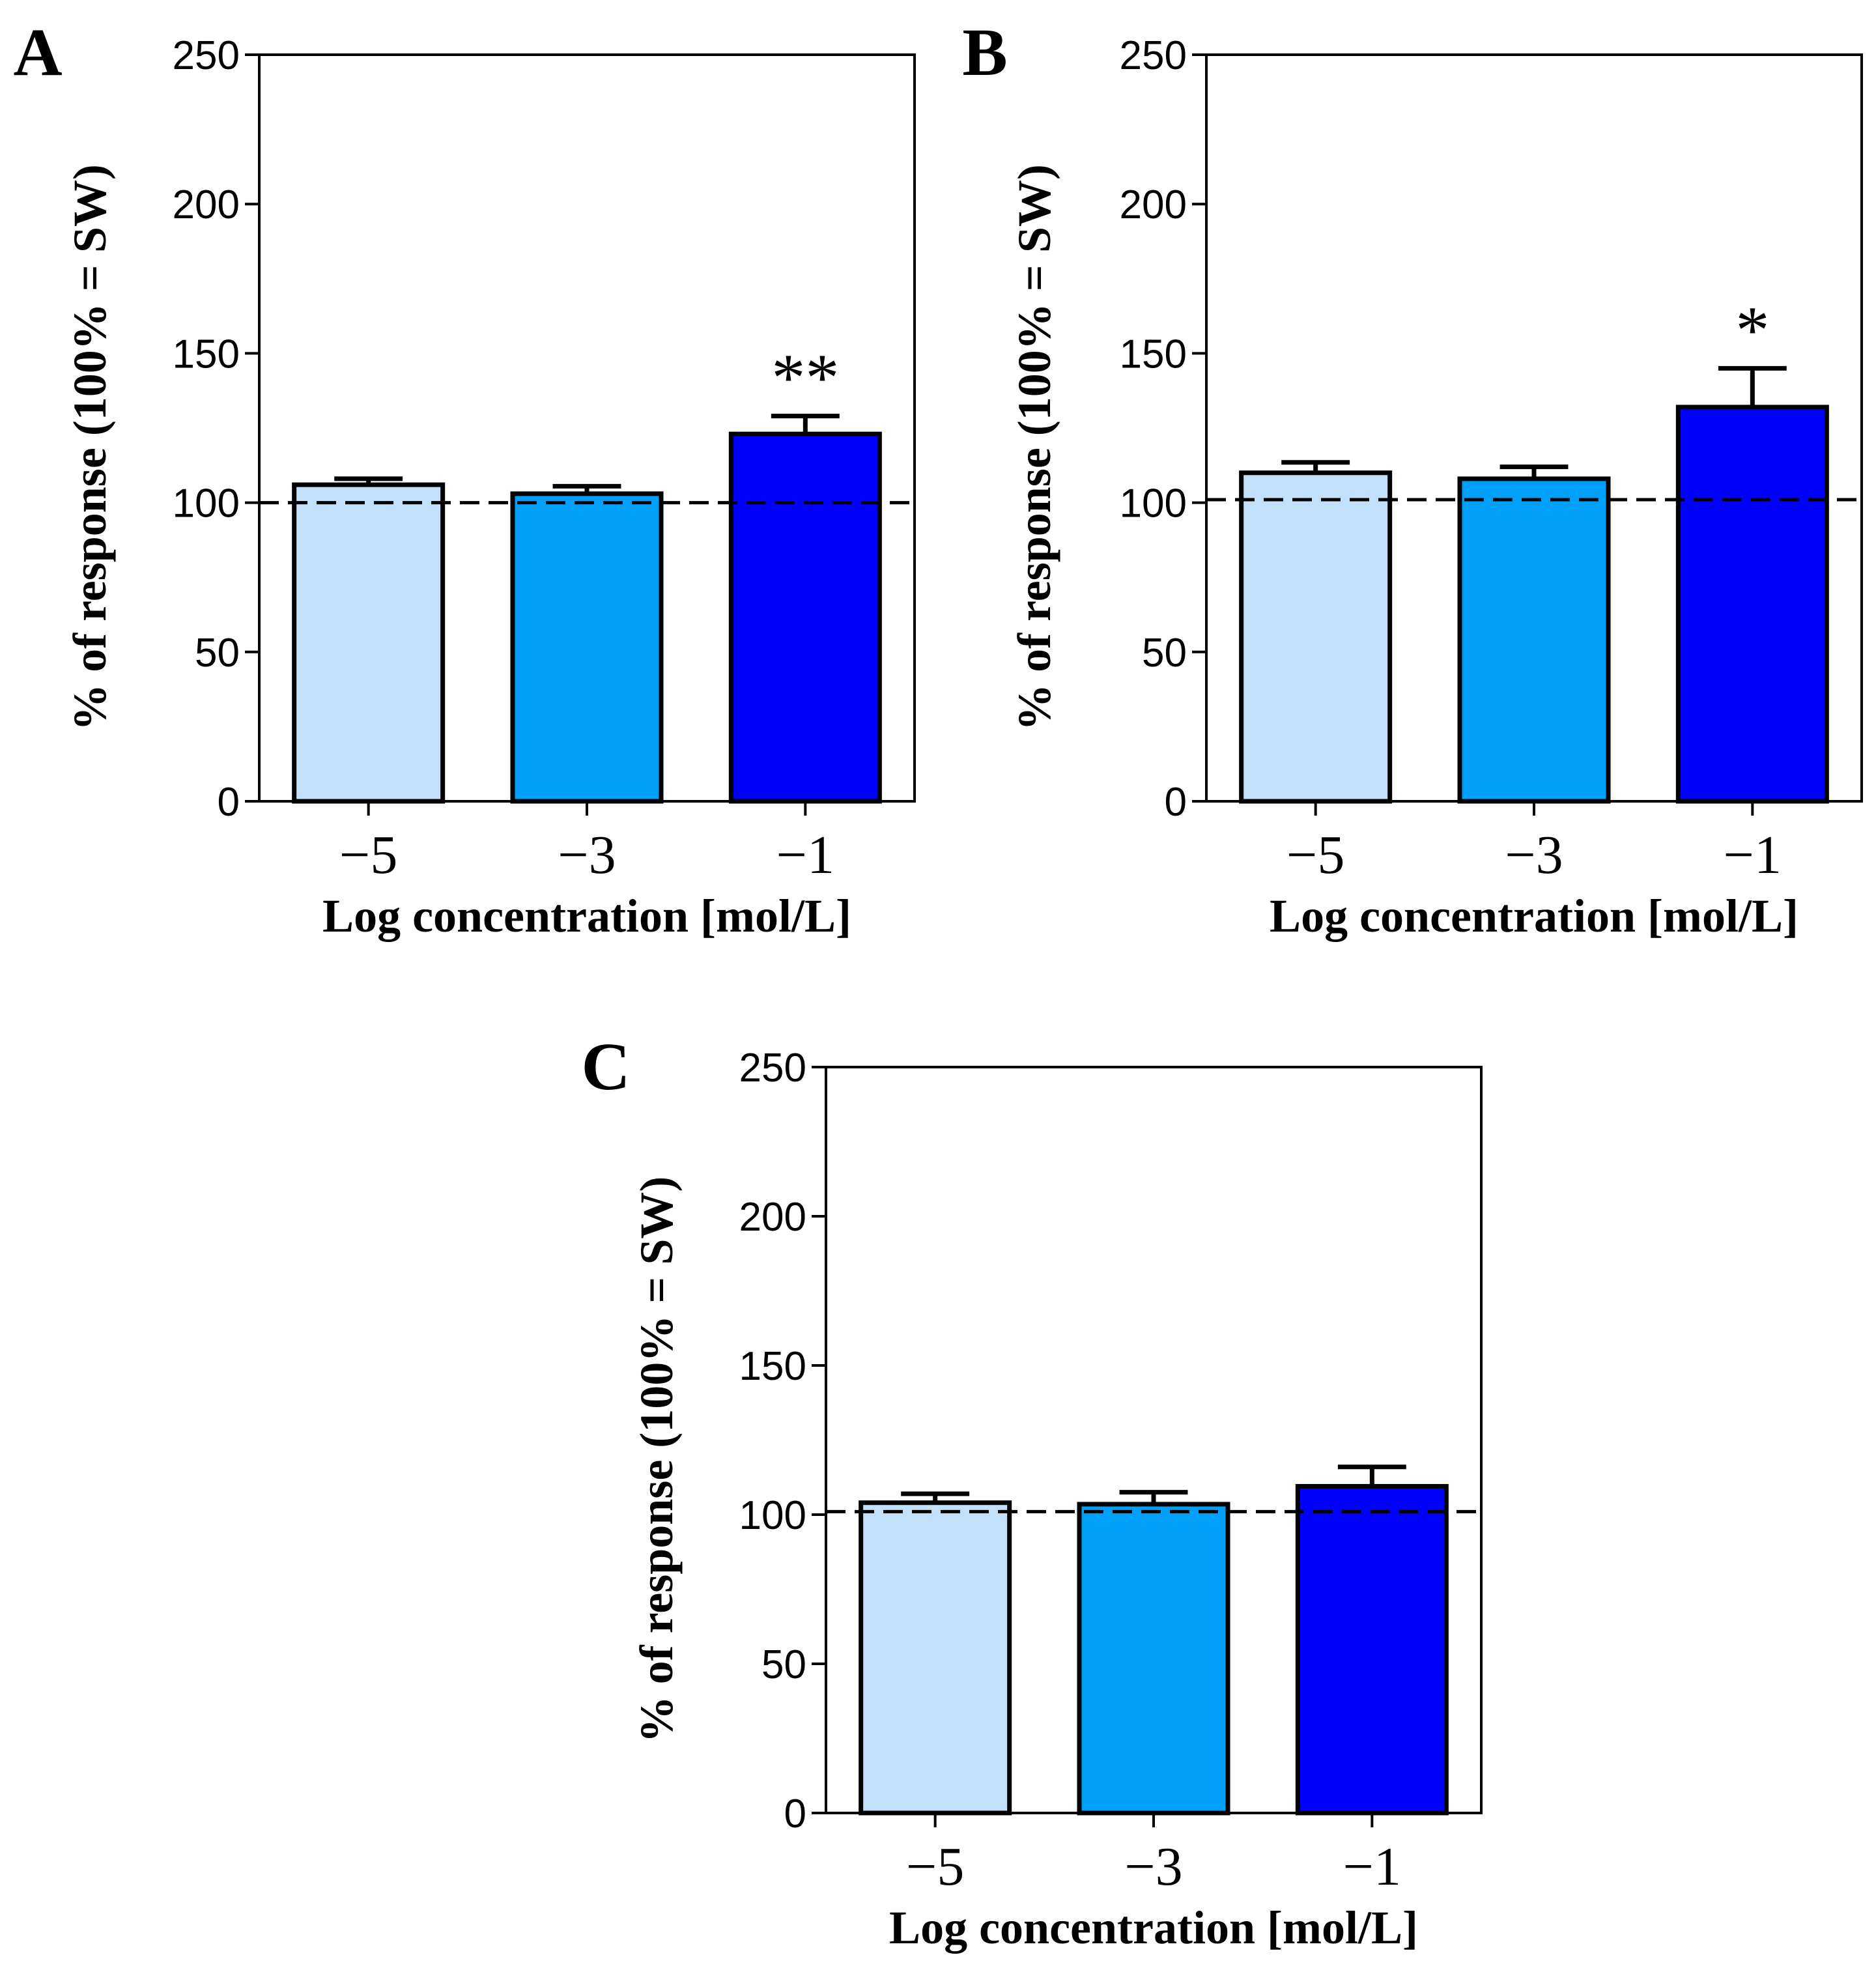 Image resolution: width=1876 pixels, height=1970 pixels. What do you see at coordinates (984, 53) in the screenshot?
I see `panel-label: B` at bounding box center [984, 53].